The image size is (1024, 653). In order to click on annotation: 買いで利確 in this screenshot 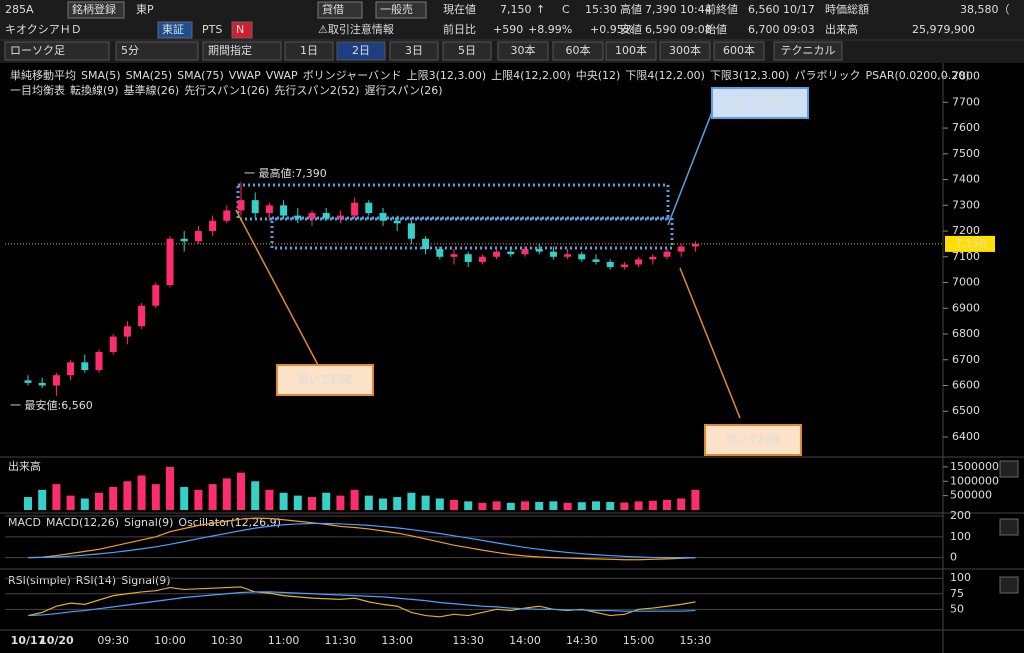, I will do `click(325, 379)`.